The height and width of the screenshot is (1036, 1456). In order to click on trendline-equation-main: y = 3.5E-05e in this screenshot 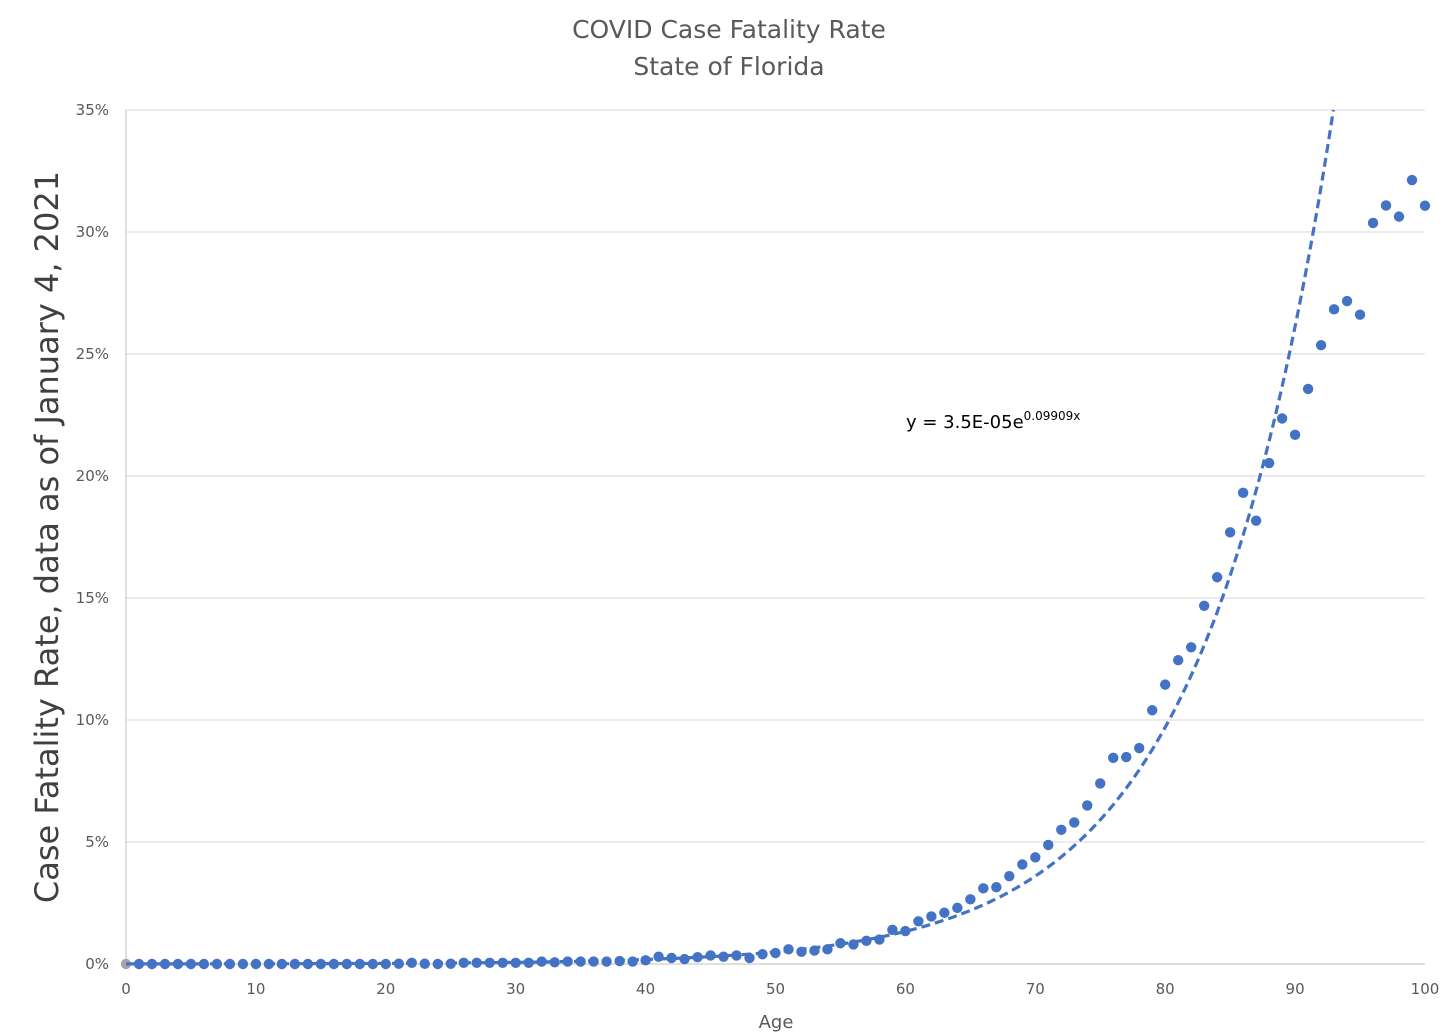, I will do `click(965, 422)`.